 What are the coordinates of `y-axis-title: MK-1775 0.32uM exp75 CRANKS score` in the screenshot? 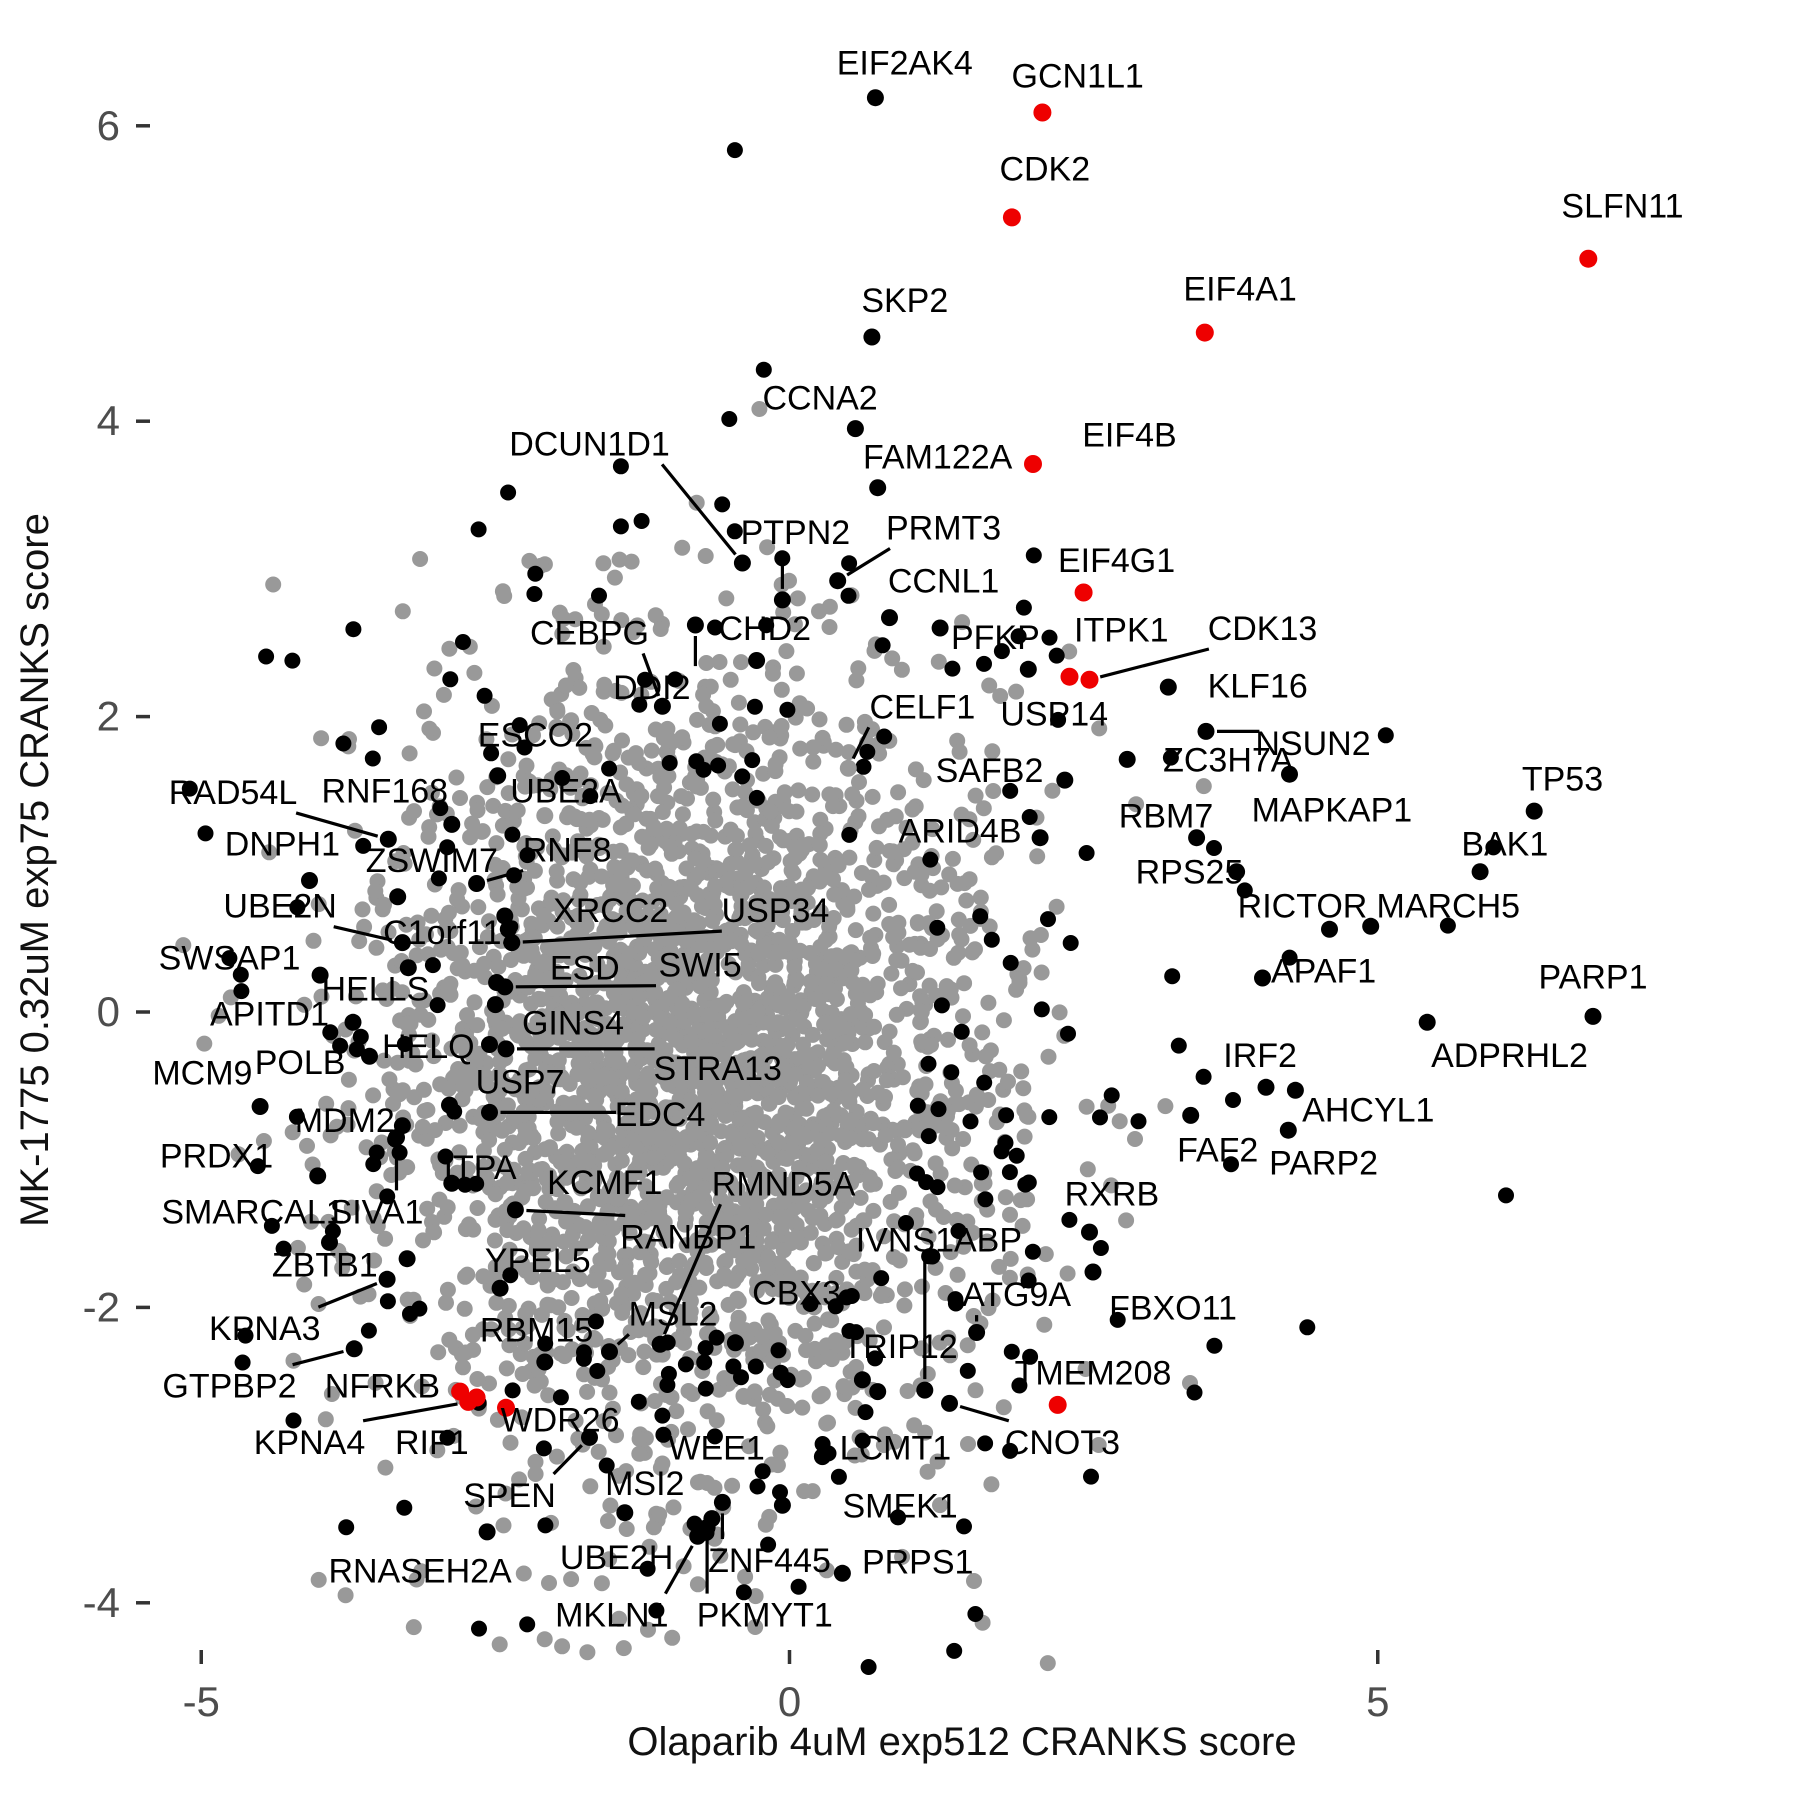 It's located at (35, 870).